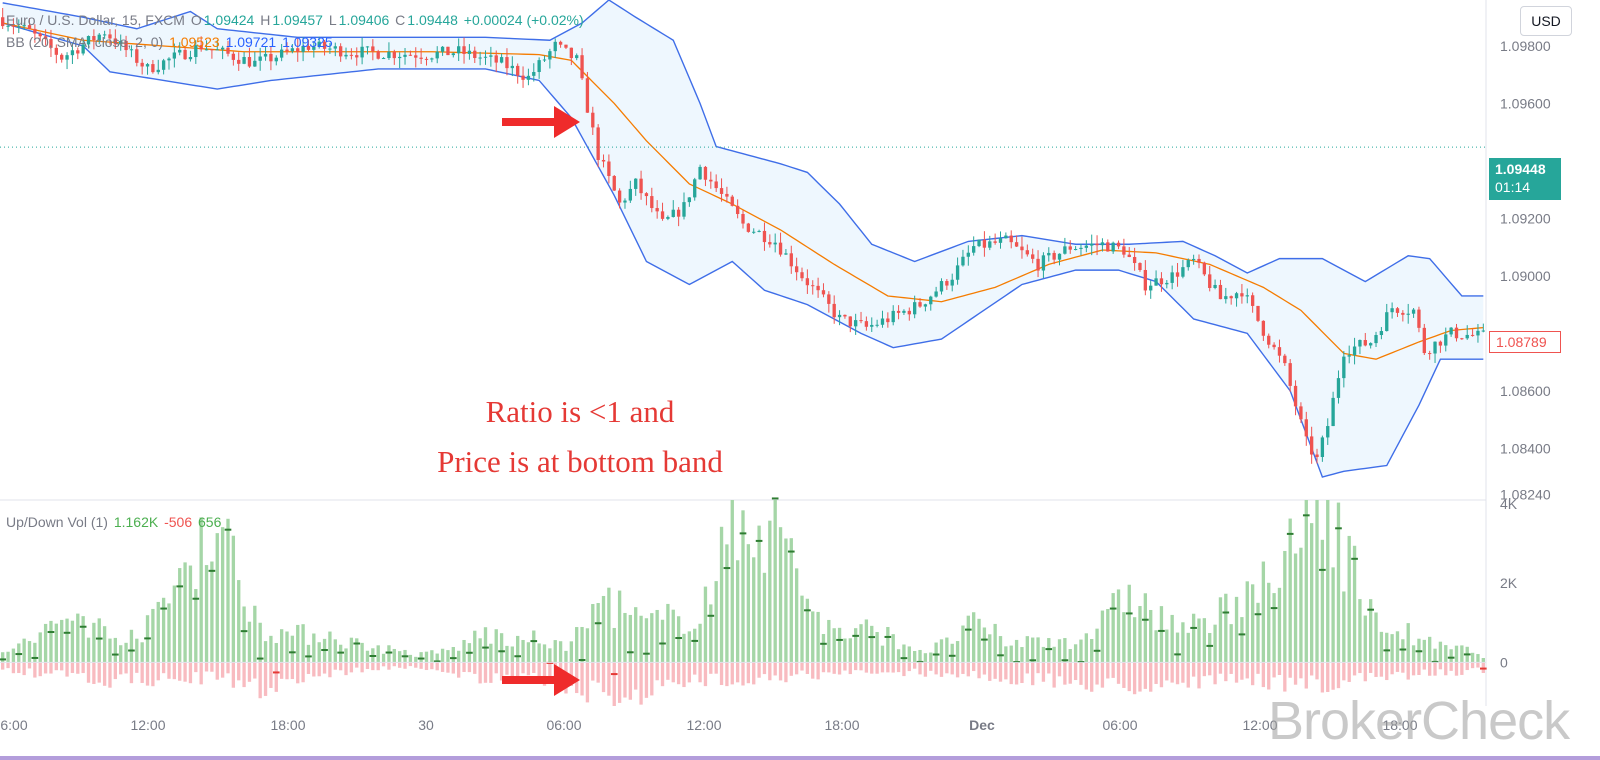 The image size is (1600, 760). I want to click on currency-button: USD, so click(1546, 21).